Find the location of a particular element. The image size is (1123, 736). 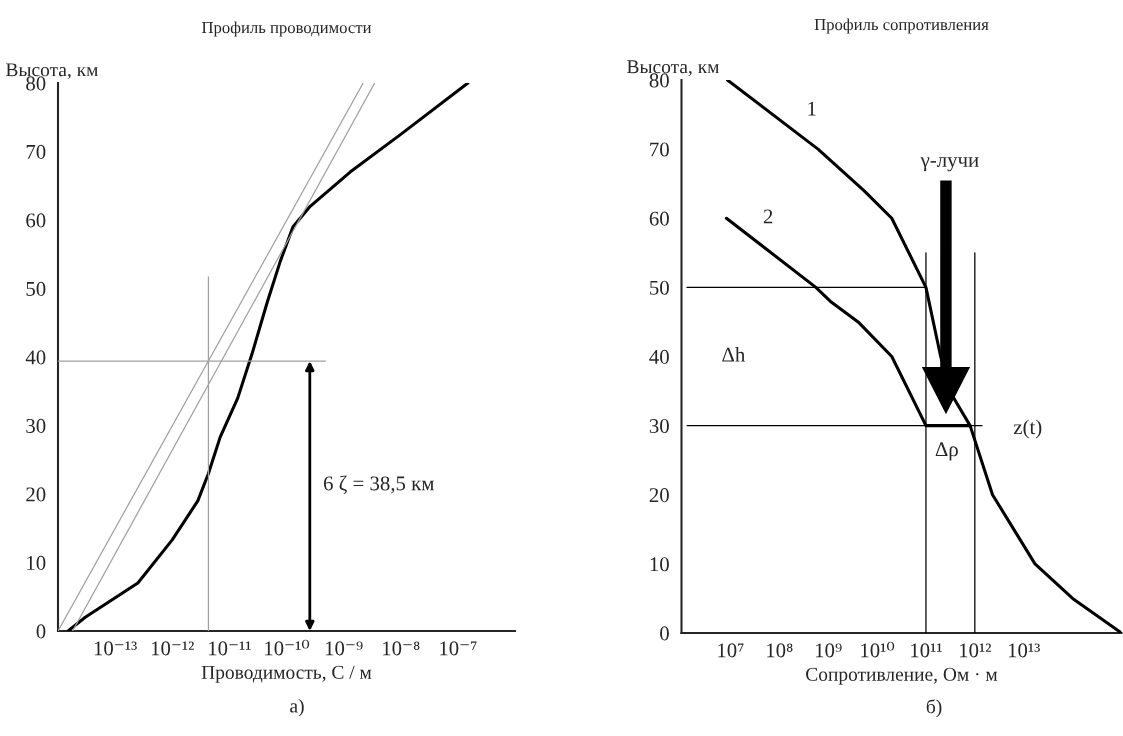

x-tick-label: 10⁻⁷ is located at coordinates (458, 648).